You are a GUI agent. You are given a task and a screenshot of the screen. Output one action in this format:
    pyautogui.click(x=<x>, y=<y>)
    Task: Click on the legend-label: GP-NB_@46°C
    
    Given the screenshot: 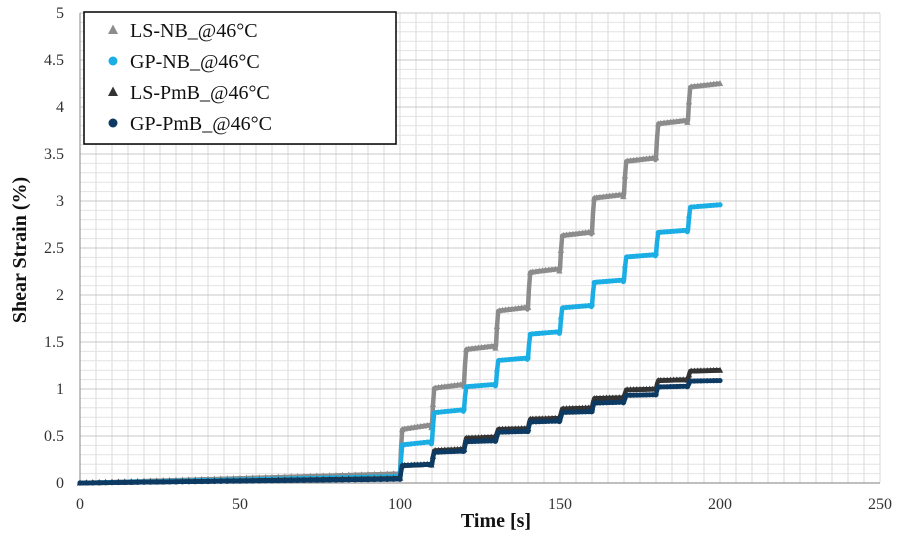 What is the action you would take?
    pyautogui.click(x=195, y=62)
    